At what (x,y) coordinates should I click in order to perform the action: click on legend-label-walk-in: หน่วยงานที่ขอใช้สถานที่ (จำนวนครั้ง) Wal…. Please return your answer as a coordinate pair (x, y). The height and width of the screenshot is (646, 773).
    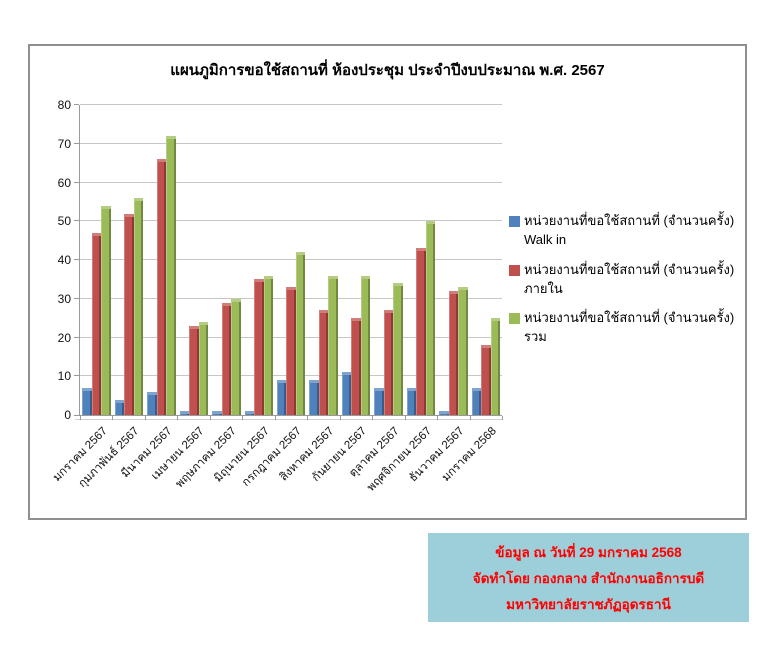
    Looking at the image, I should click on (629, 230).